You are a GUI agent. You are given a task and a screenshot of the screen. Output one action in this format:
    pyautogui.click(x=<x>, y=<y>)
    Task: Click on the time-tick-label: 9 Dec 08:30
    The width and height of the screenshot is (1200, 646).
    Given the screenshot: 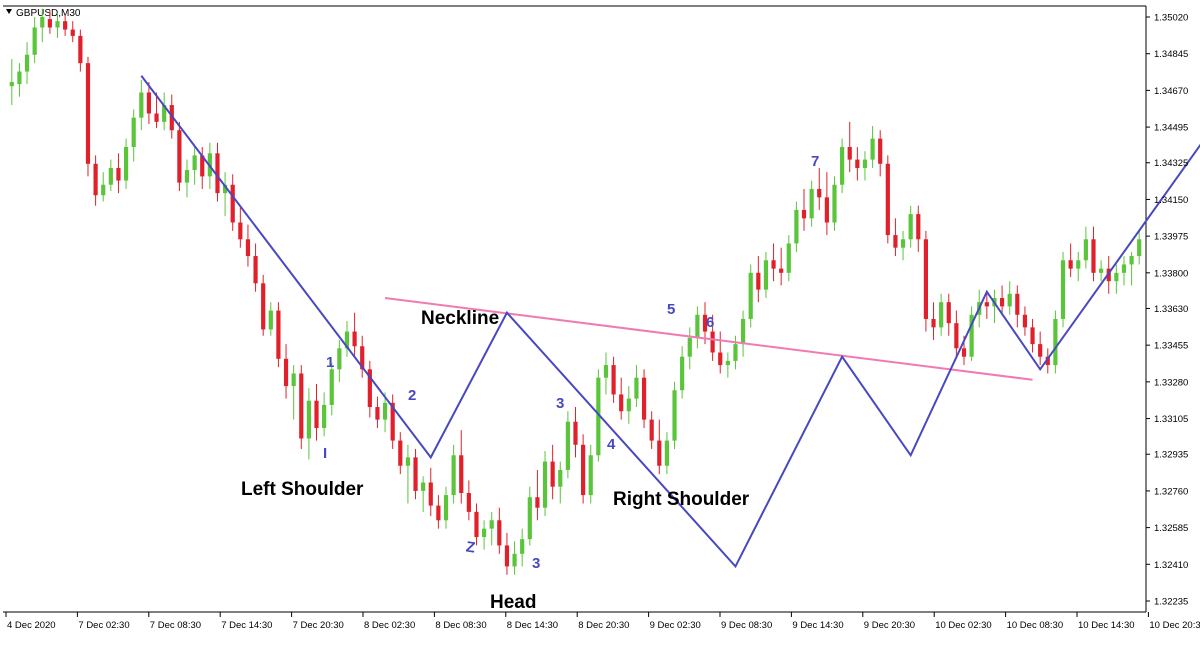 What is the action you would take?
    pyautogui.click(x=746, y=625)
    